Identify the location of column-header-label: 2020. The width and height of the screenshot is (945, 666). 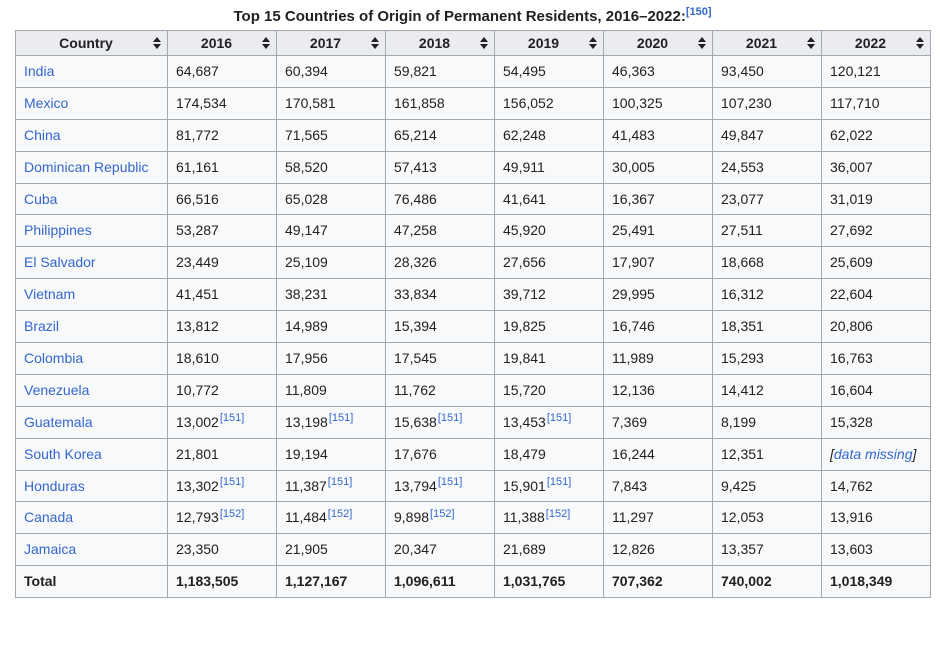
(652, 43).